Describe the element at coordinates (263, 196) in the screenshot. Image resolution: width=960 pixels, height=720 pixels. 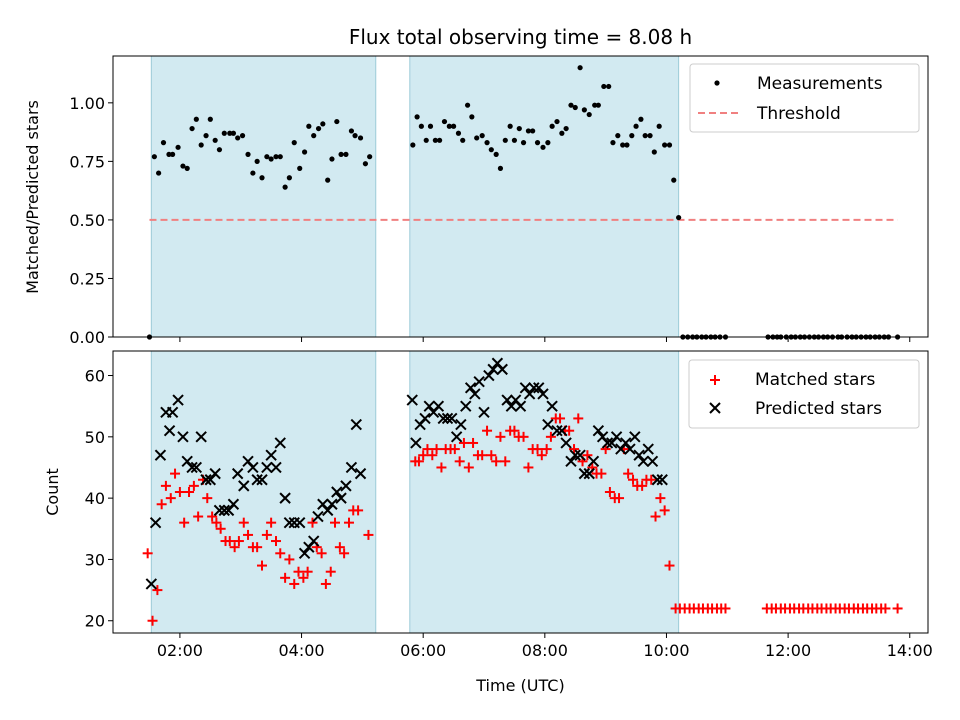
I see `observing-window-shade` at that location.